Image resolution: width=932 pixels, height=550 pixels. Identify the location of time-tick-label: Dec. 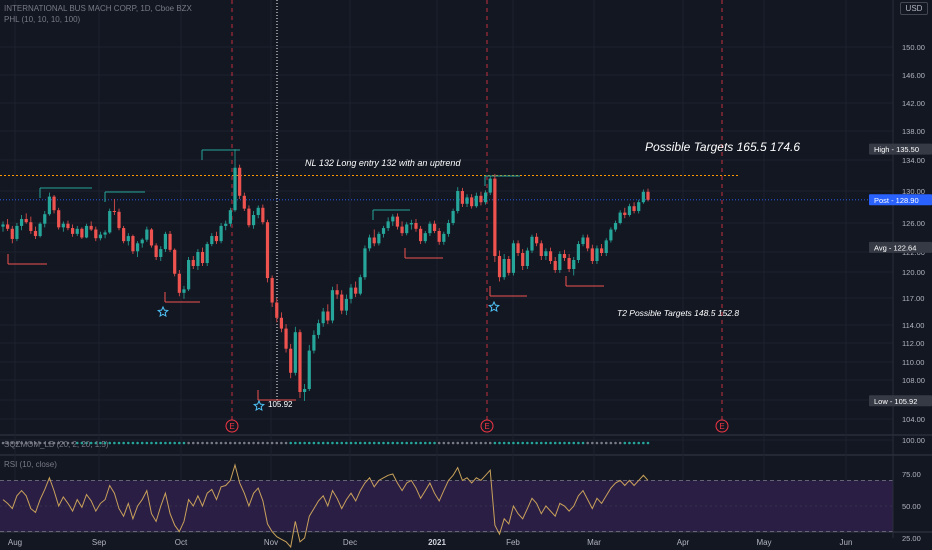
(350, 542).